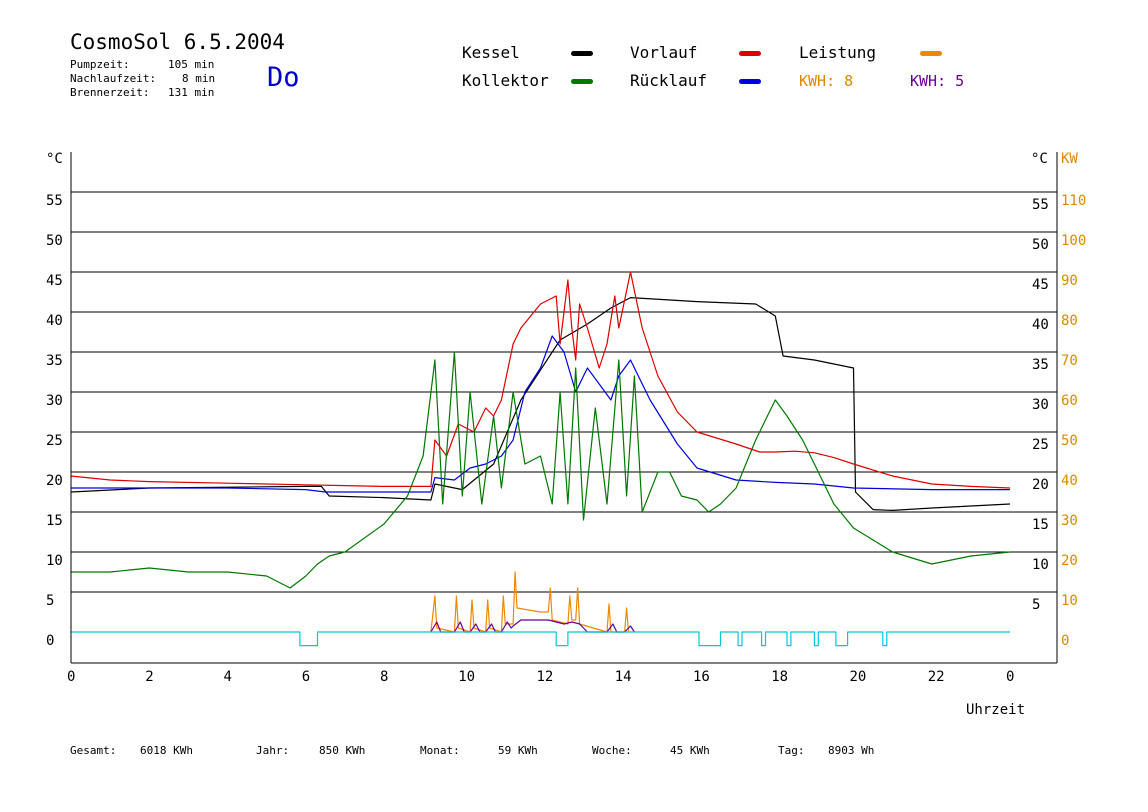 This screenshot has height=812, width=1148. Describe the element at coordinates (1039, 159) in the screenshot. I see `y-axis-unit-right: °C` at that location.